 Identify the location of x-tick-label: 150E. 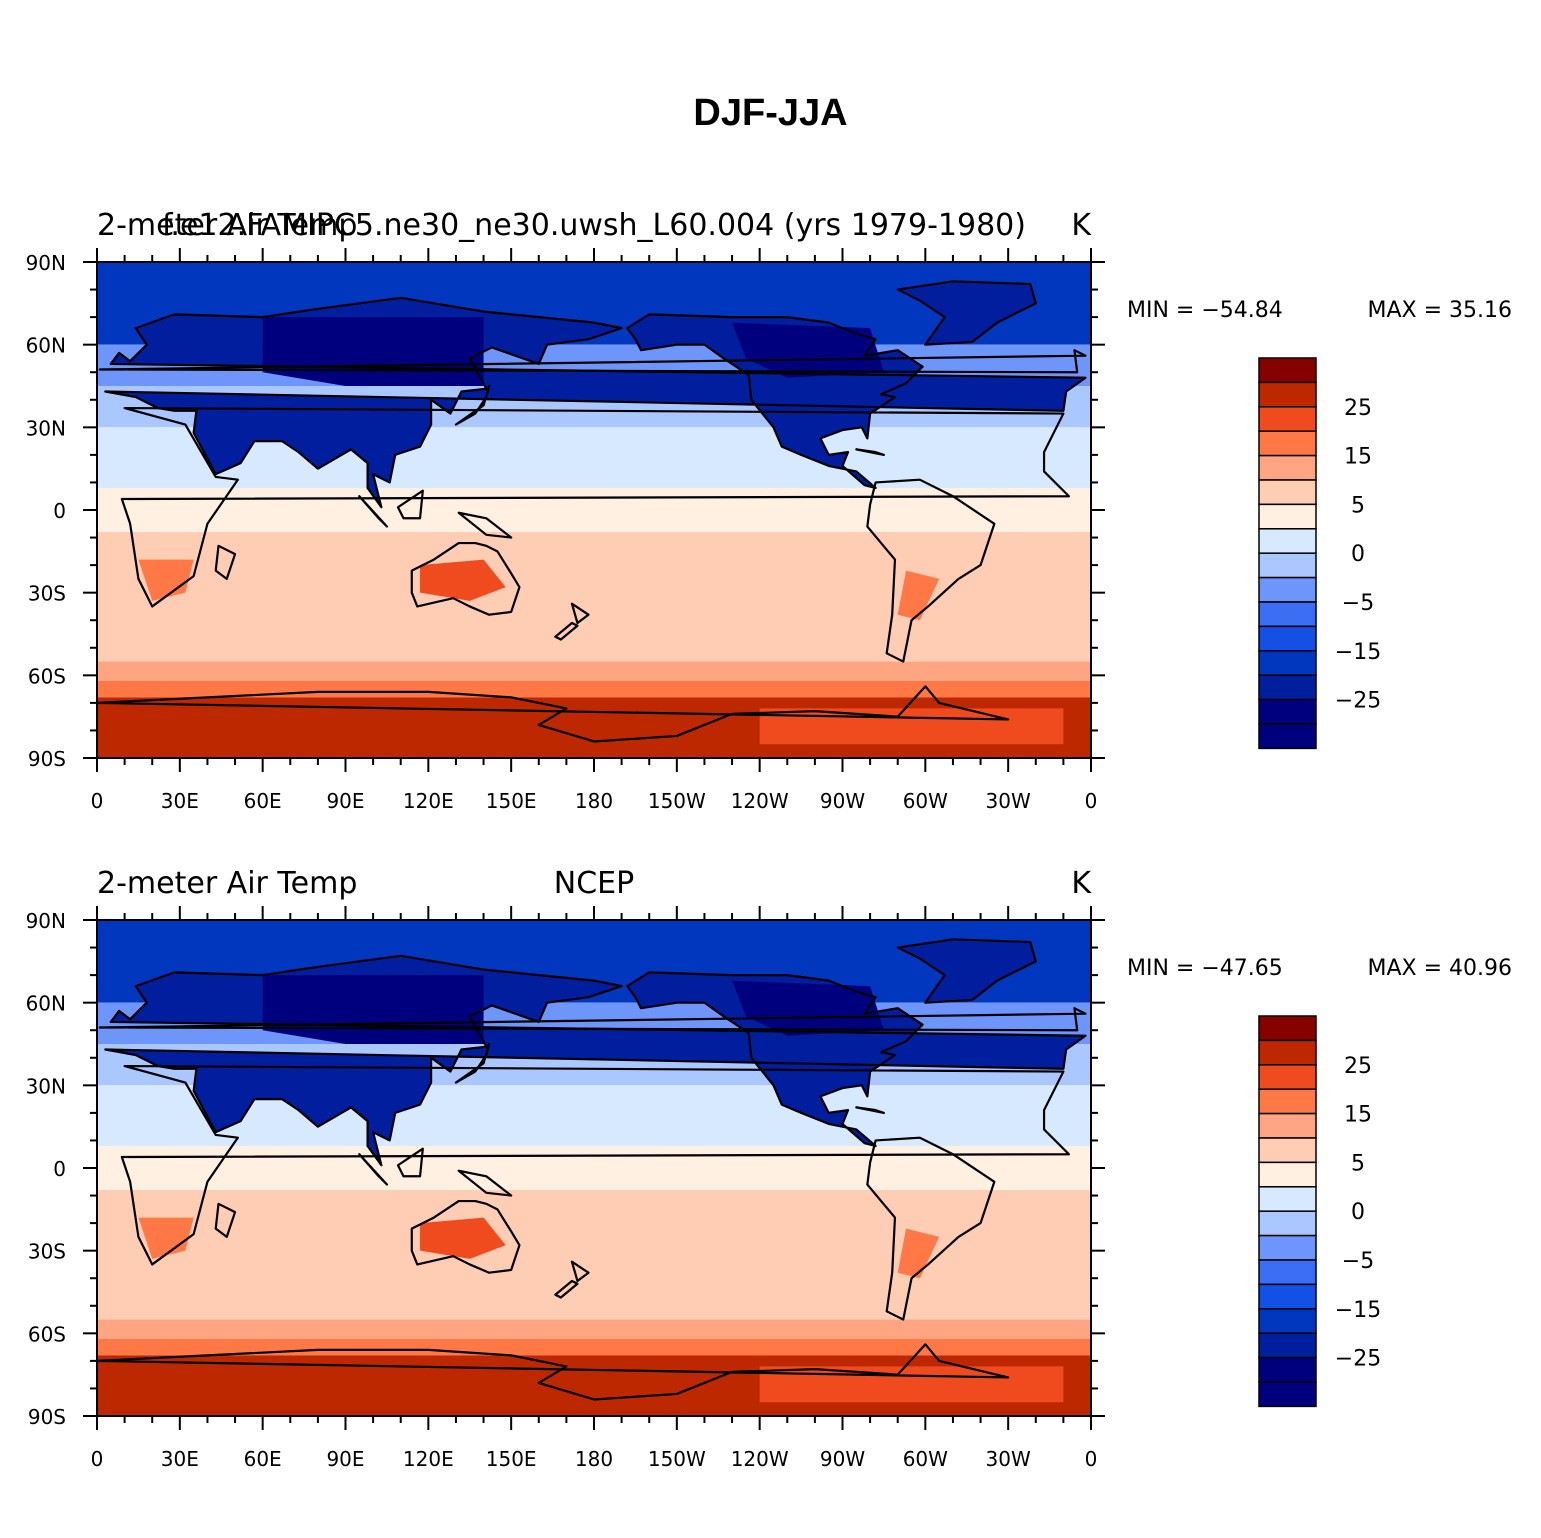
(511, 801).